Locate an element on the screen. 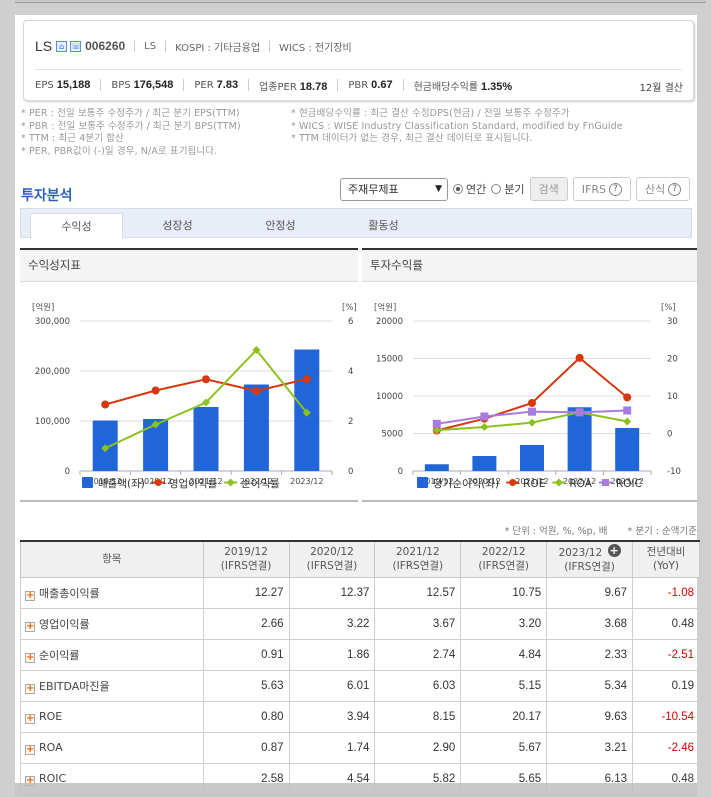 Image resolution: width=711 pixels, height=797 pixels. svg-text: 2020/12 is located at coordinates (484, 481).